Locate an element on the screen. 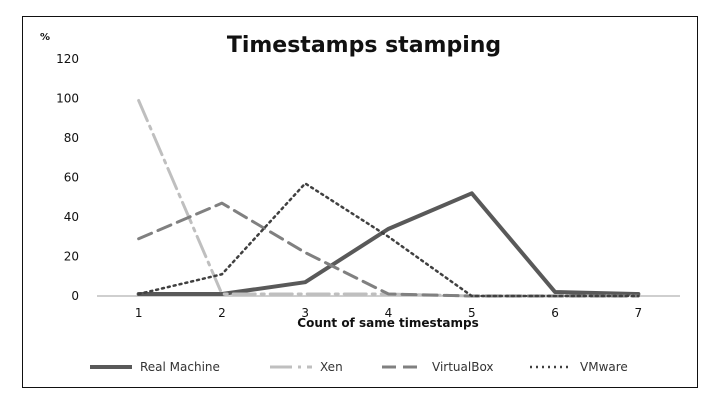 This screenshot has width=723, height=413. x-tick-label: 7 is located at coordinates (639, 313).